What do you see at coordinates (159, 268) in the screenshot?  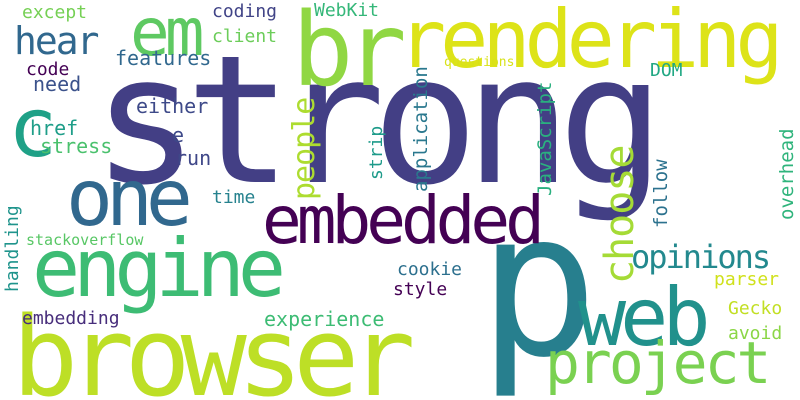 I see `word-engine: engine` at bounding box center [159, 268].